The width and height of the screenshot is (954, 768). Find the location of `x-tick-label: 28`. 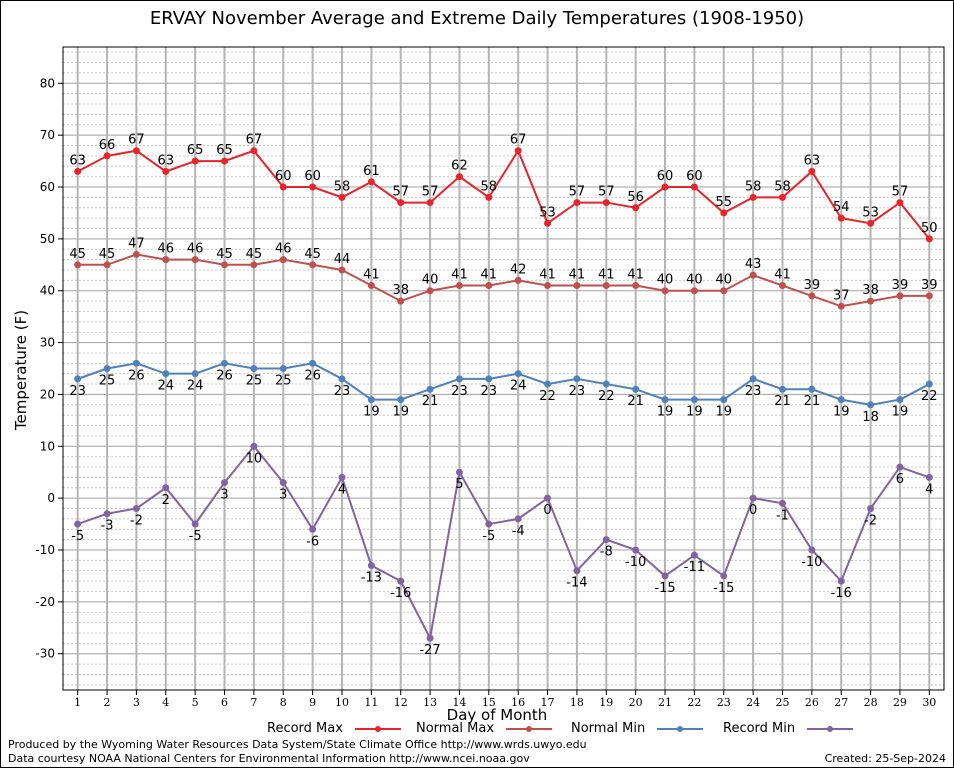

x-tick-label: 28 is located at coordinates (871, 702).